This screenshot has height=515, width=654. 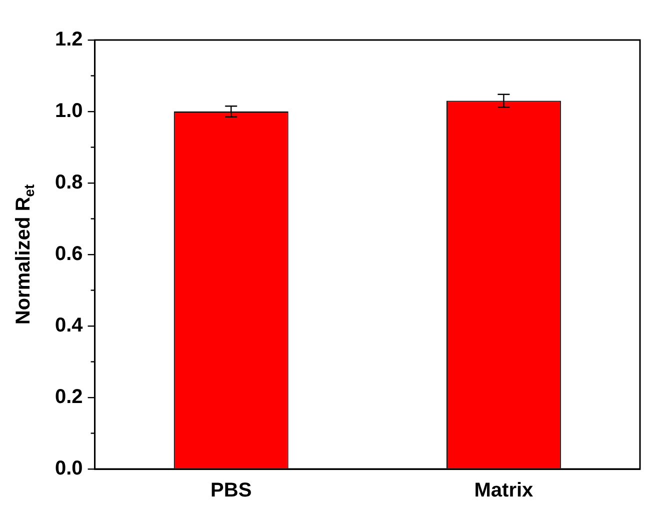 What do you see at coordinates (24, 254) in the screenshot?
I see `y-axis-title: Normalized Ret` at bounding box center [24, 254].